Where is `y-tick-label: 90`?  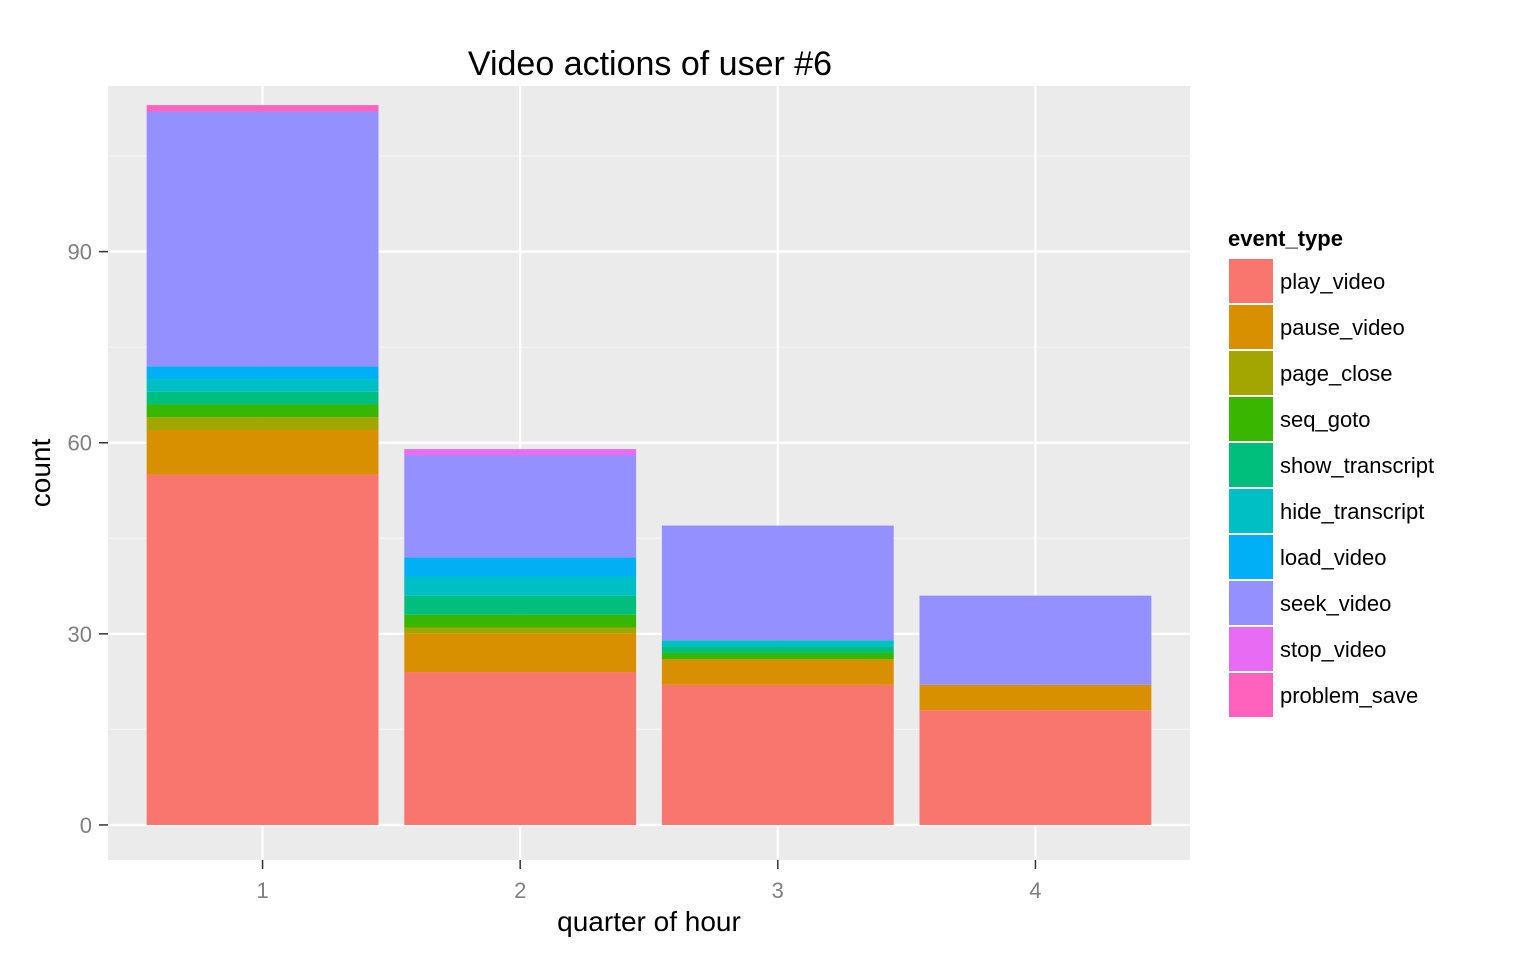 y-tick-label: 90 is located at coordinates (80, 252).